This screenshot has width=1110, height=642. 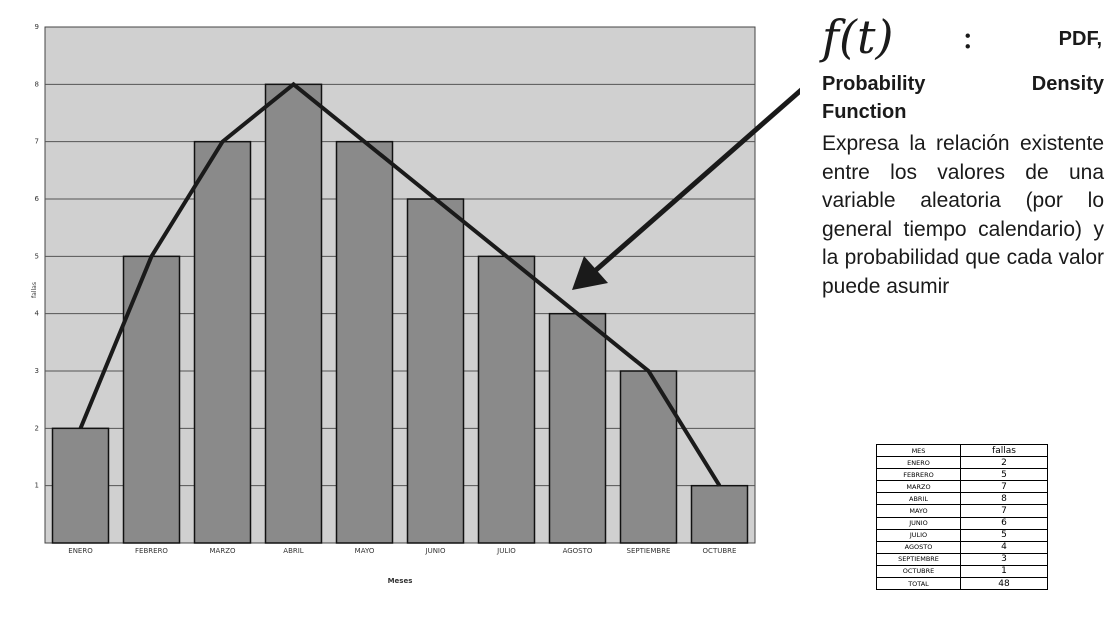 I want to click on table-row: OCTUBRE 1, so click(x=962, y=571).